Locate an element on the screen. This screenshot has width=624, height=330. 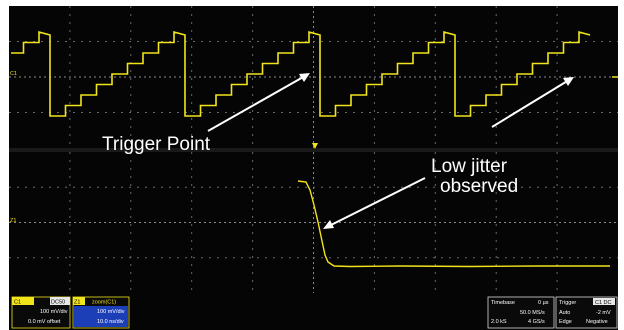
c1-axis-marker: C1 is located at coordinates (13, 74).